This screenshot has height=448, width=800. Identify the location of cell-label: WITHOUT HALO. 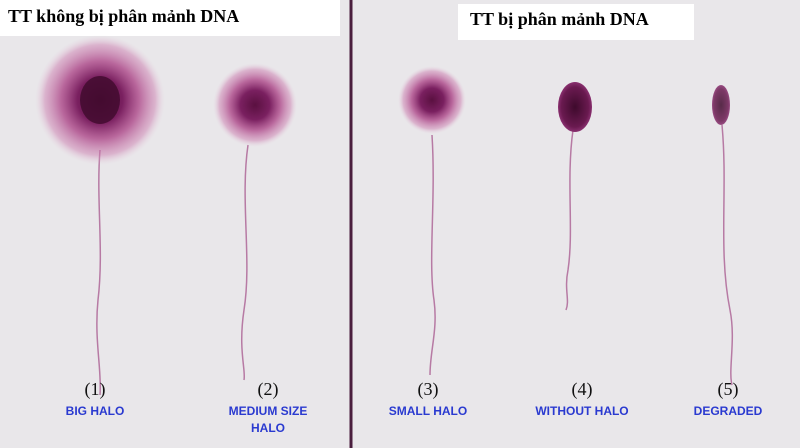
(581, 411).